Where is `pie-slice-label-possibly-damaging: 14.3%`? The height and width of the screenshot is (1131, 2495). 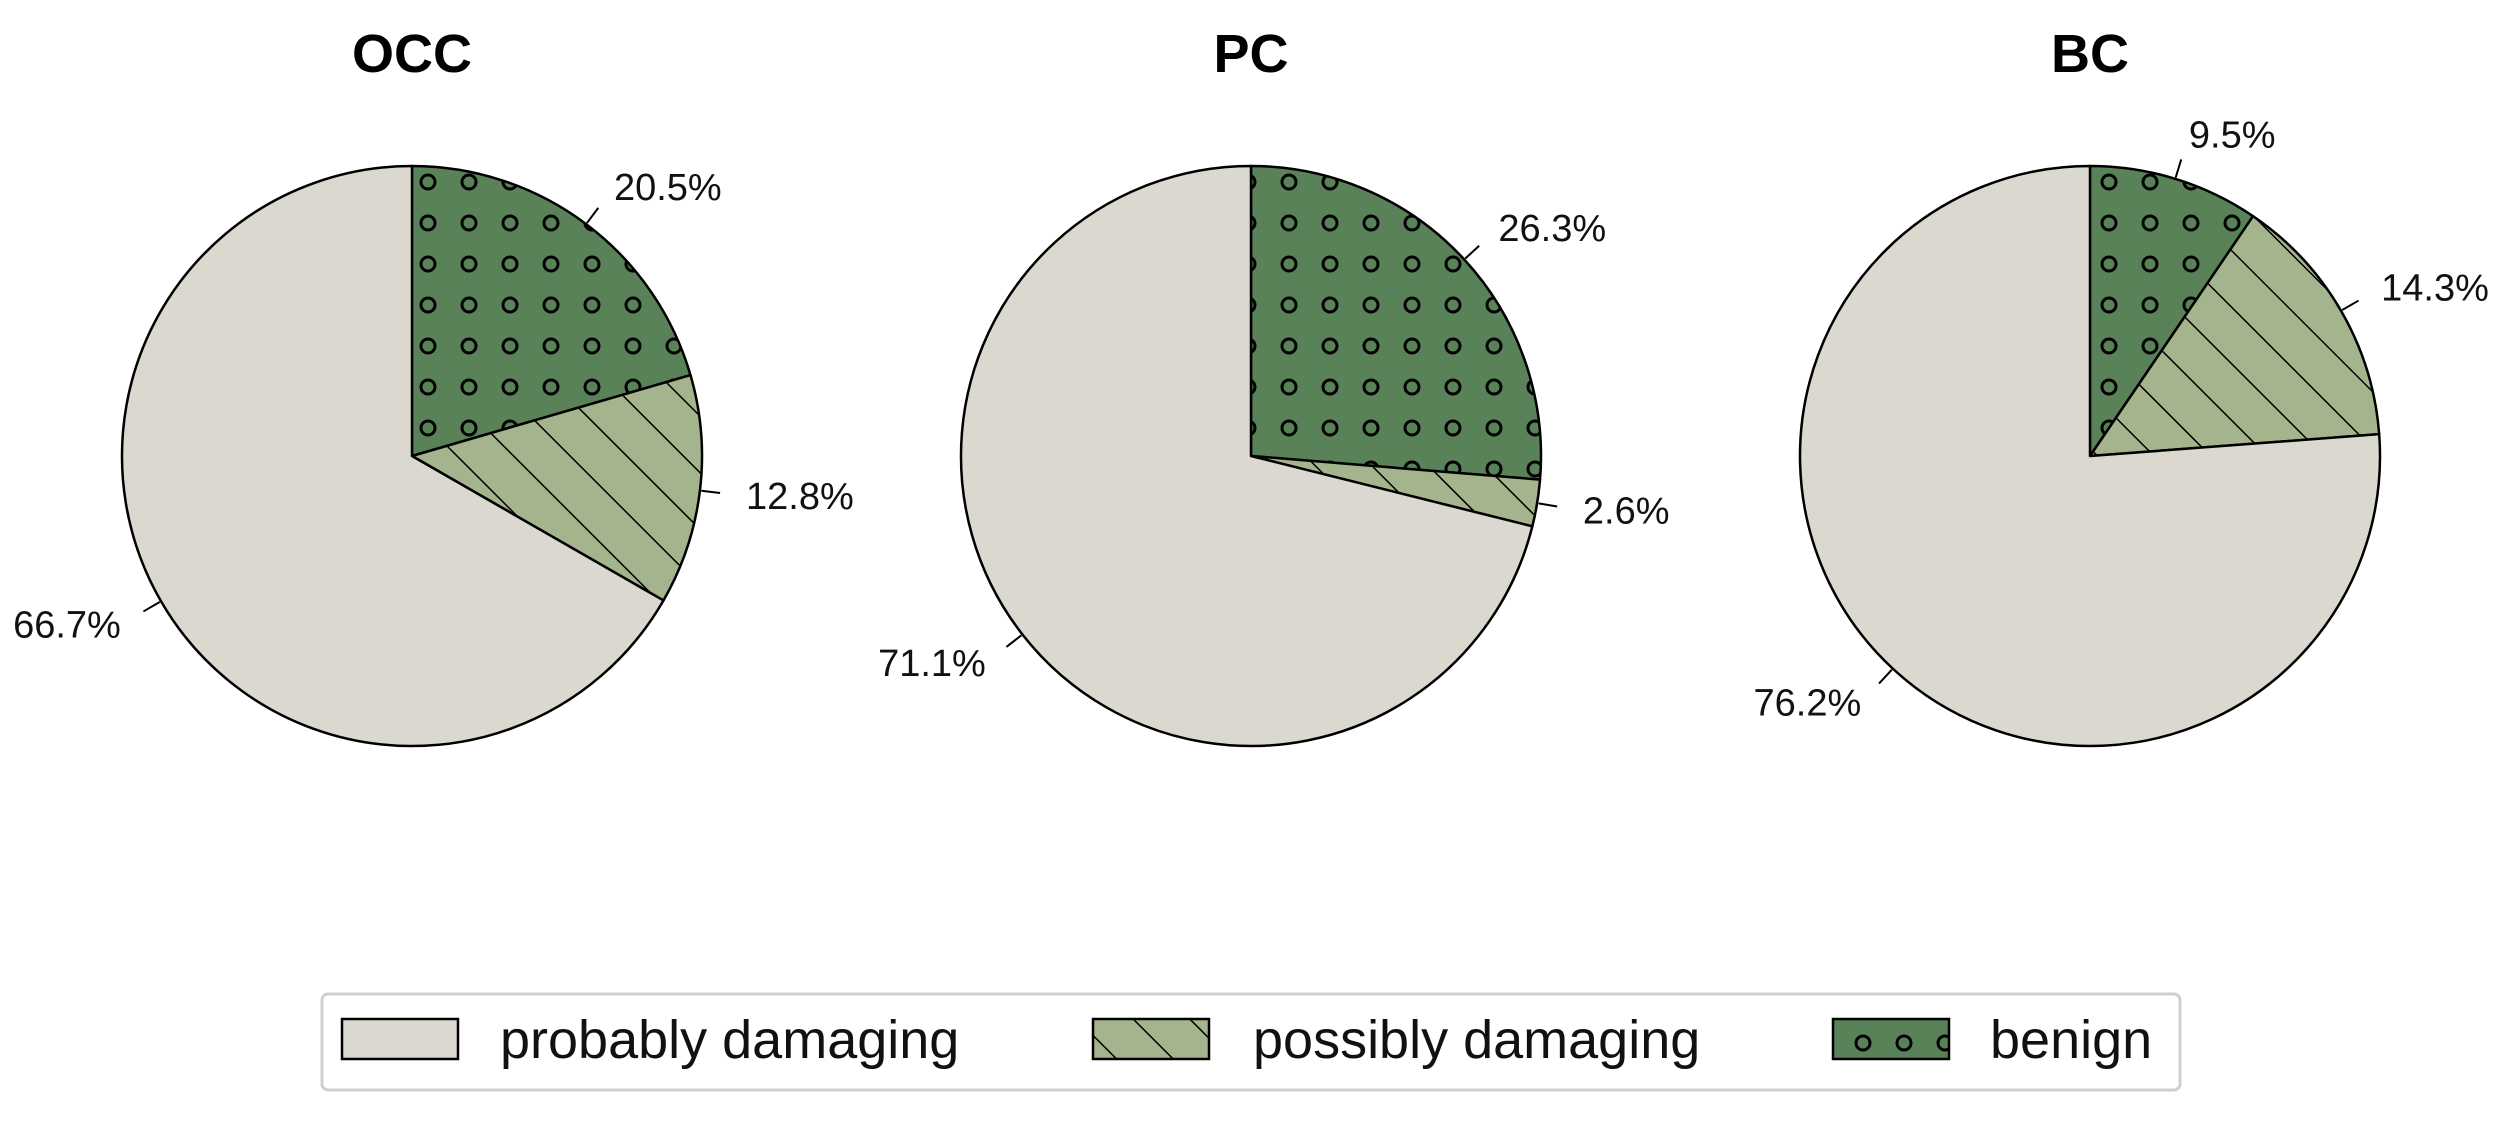 pie-slice-label-possibly-damaging: 14.3% is located at coordinates (2435, 288).